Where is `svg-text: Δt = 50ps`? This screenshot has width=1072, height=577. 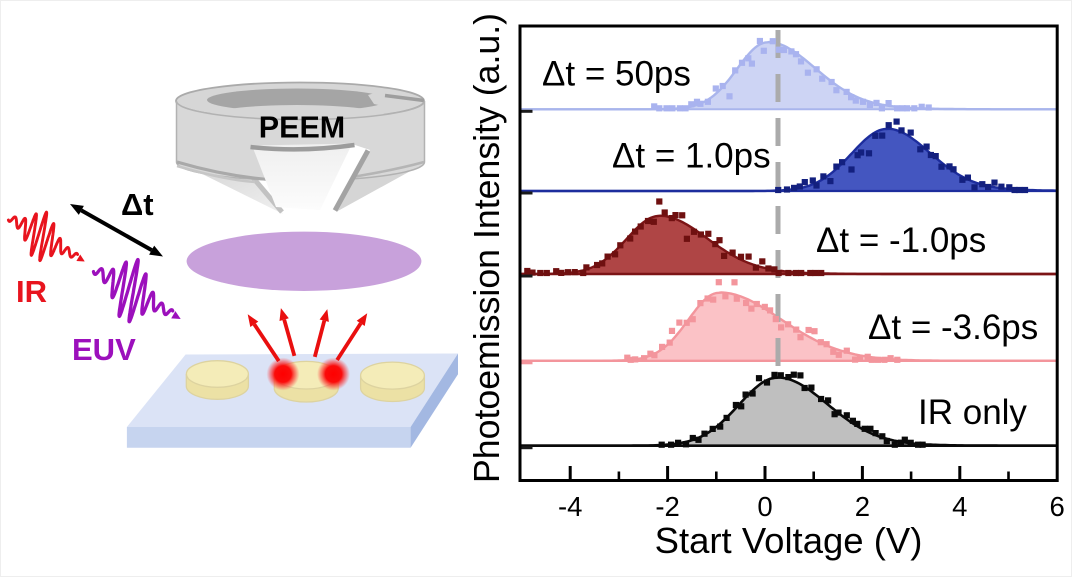
svg-text: Δt = 50ps is located at coordinates (616, 74).